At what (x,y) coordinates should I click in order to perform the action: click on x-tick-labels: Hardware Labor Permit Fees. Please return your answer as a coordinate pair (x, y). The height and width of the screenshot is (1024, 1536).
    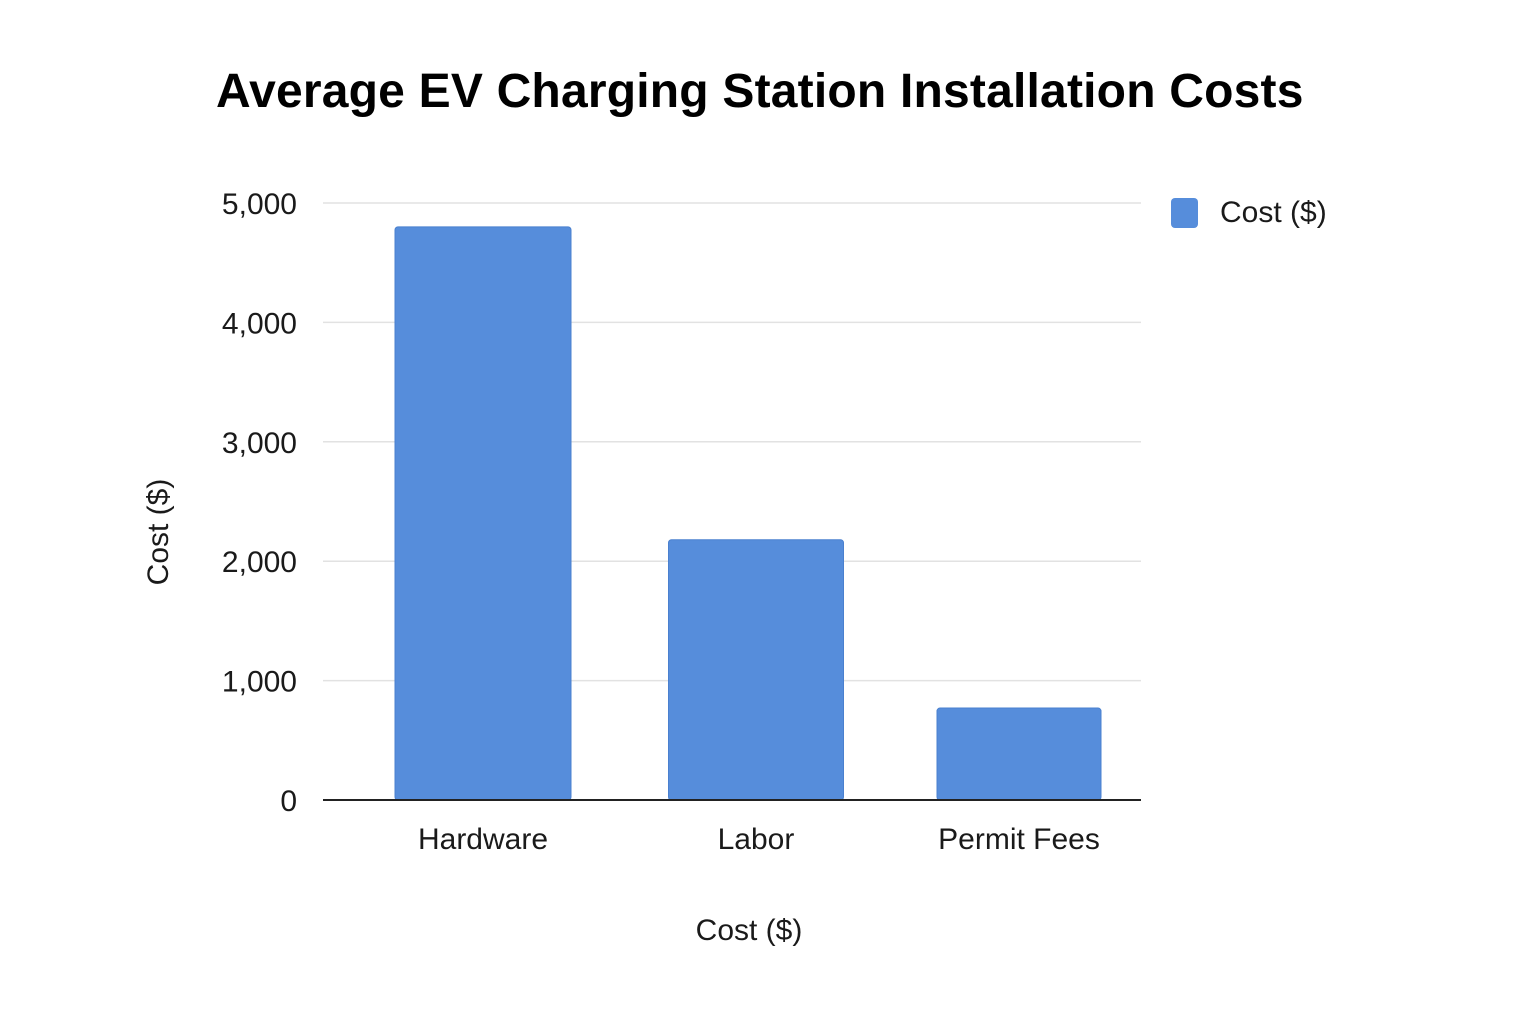
    Looking at the image, I should click on (759, 839).